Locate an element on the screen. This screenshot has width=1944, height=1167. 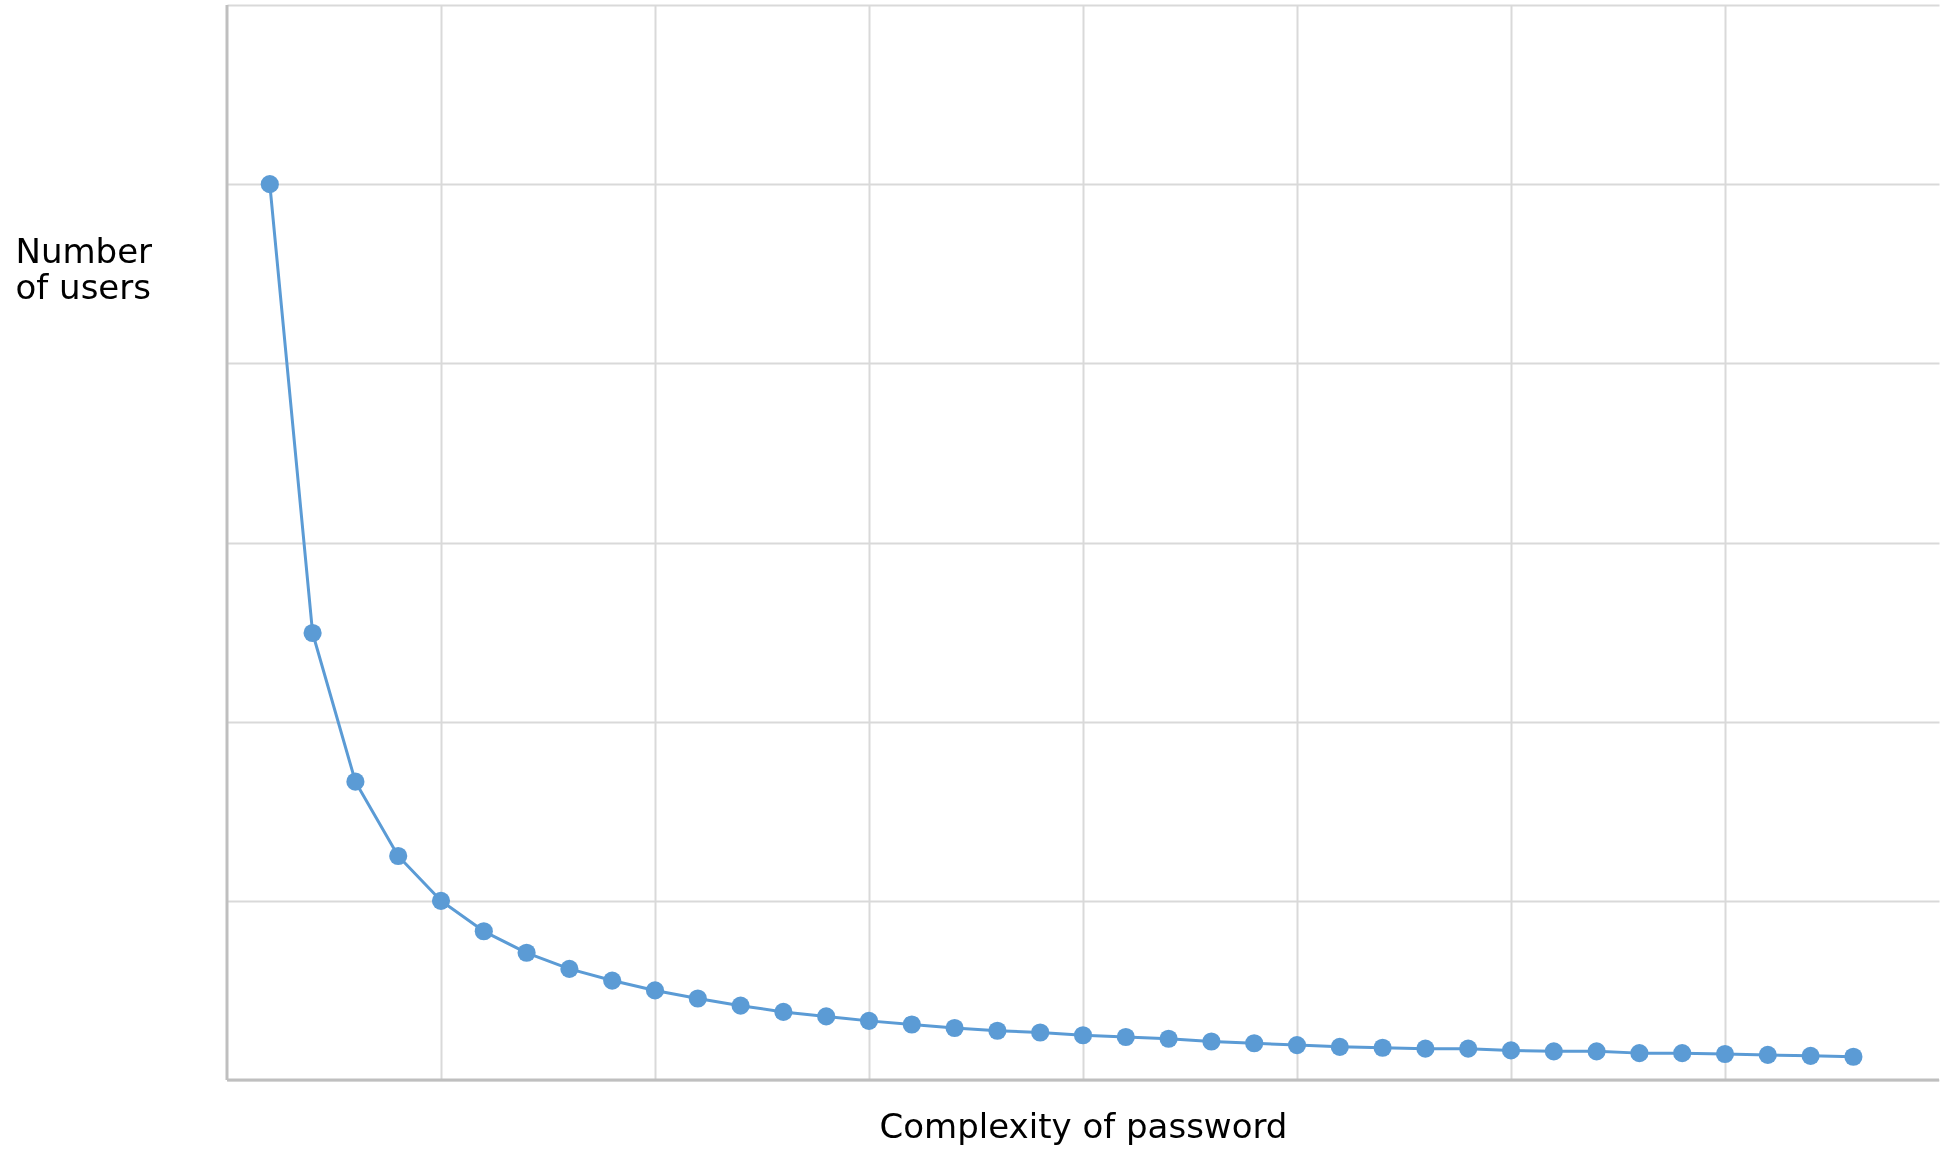
x-axis-title: Complexity of password is located at coordinates (1083, 1125).